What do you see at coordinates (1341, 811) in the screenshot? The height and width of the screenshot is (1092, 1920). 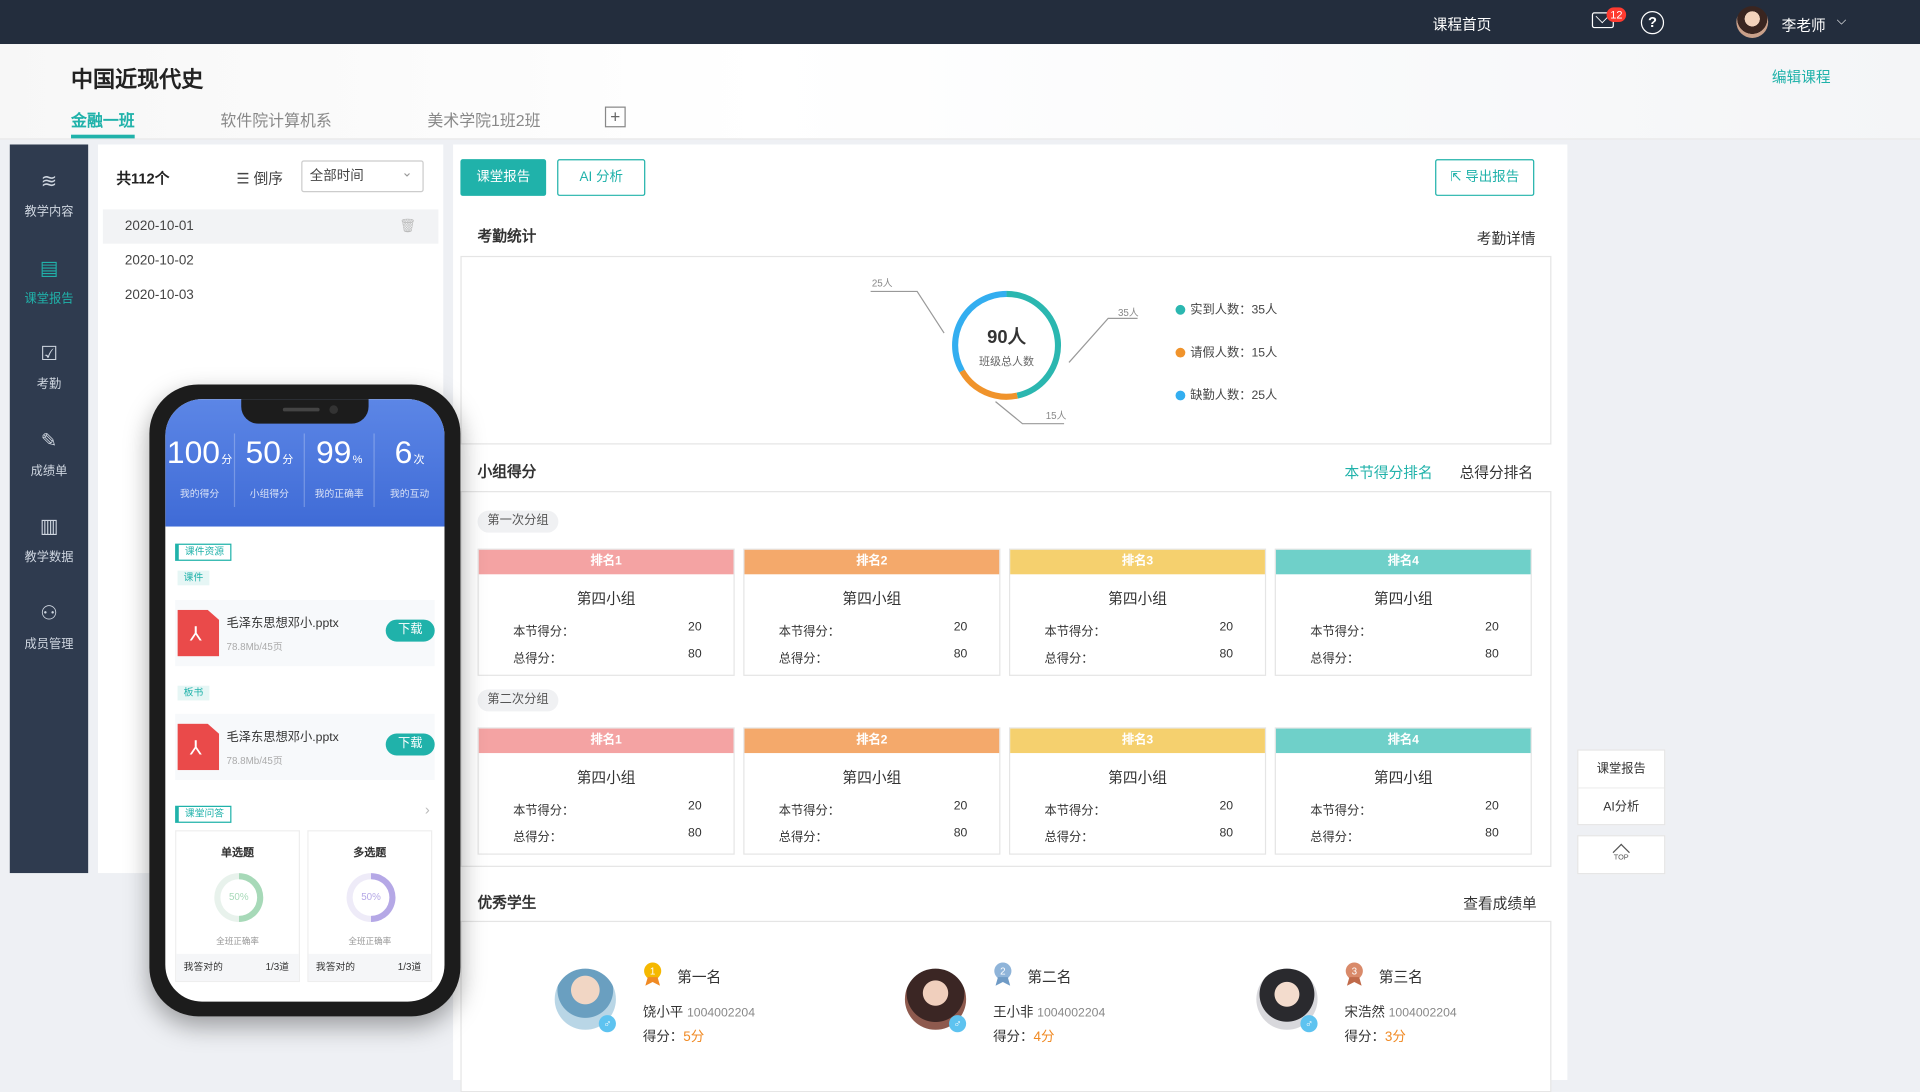 I see `current-score-label: 本节得分：` at bounding box center [1341, 811].